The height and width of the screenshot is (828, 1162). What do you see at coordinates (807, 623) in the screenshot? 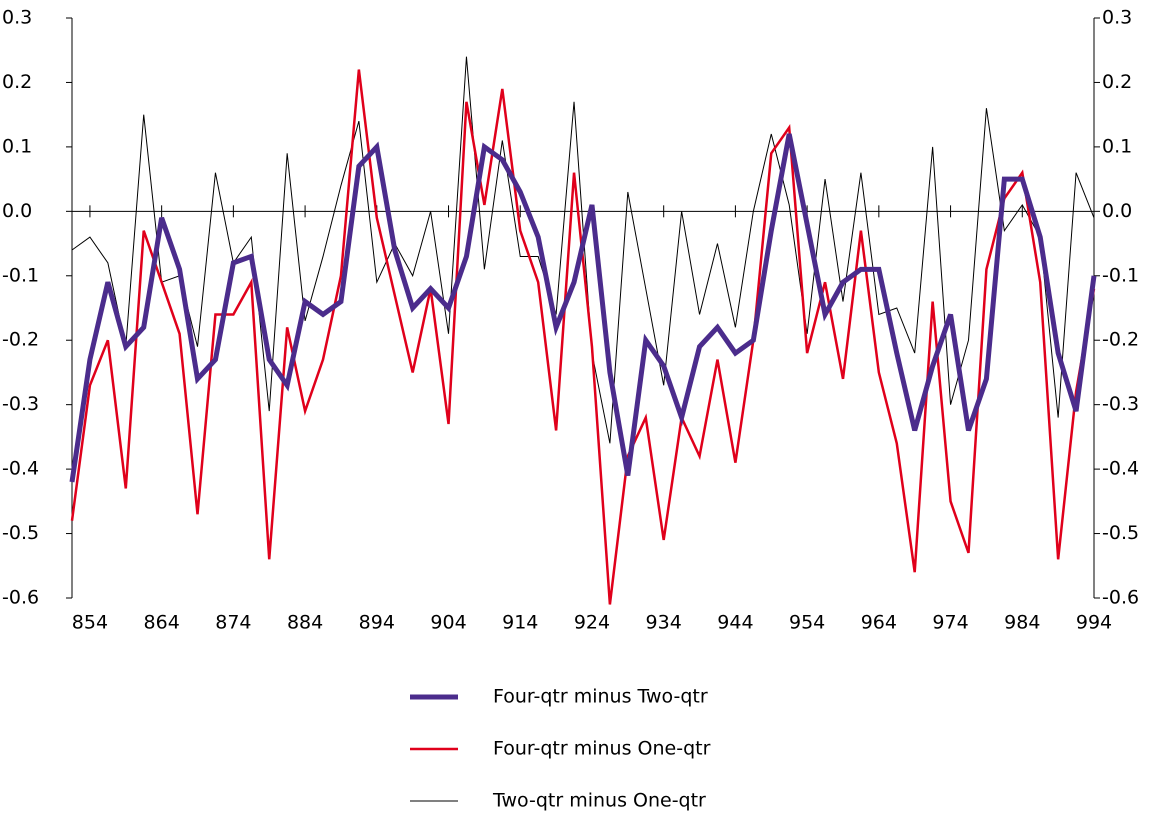
I see `x-tick-label: 954` at bounding box center [807, 623].